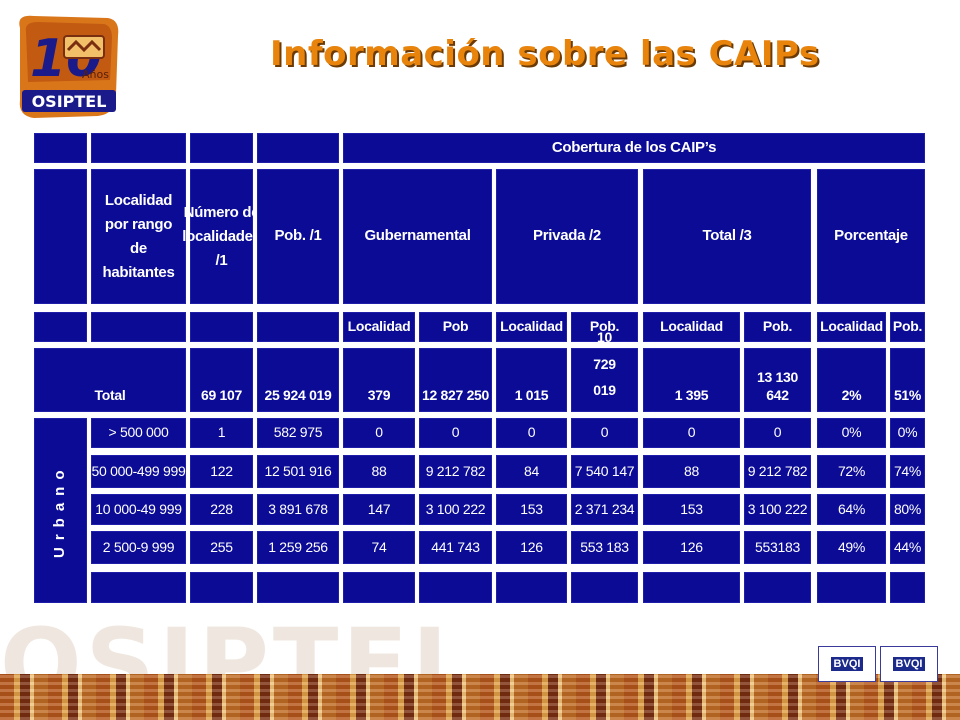  Describe the element at coordinates (417, 236) in the screenshot. I see `col-header-gubernamental: Gubernamental` at that location.